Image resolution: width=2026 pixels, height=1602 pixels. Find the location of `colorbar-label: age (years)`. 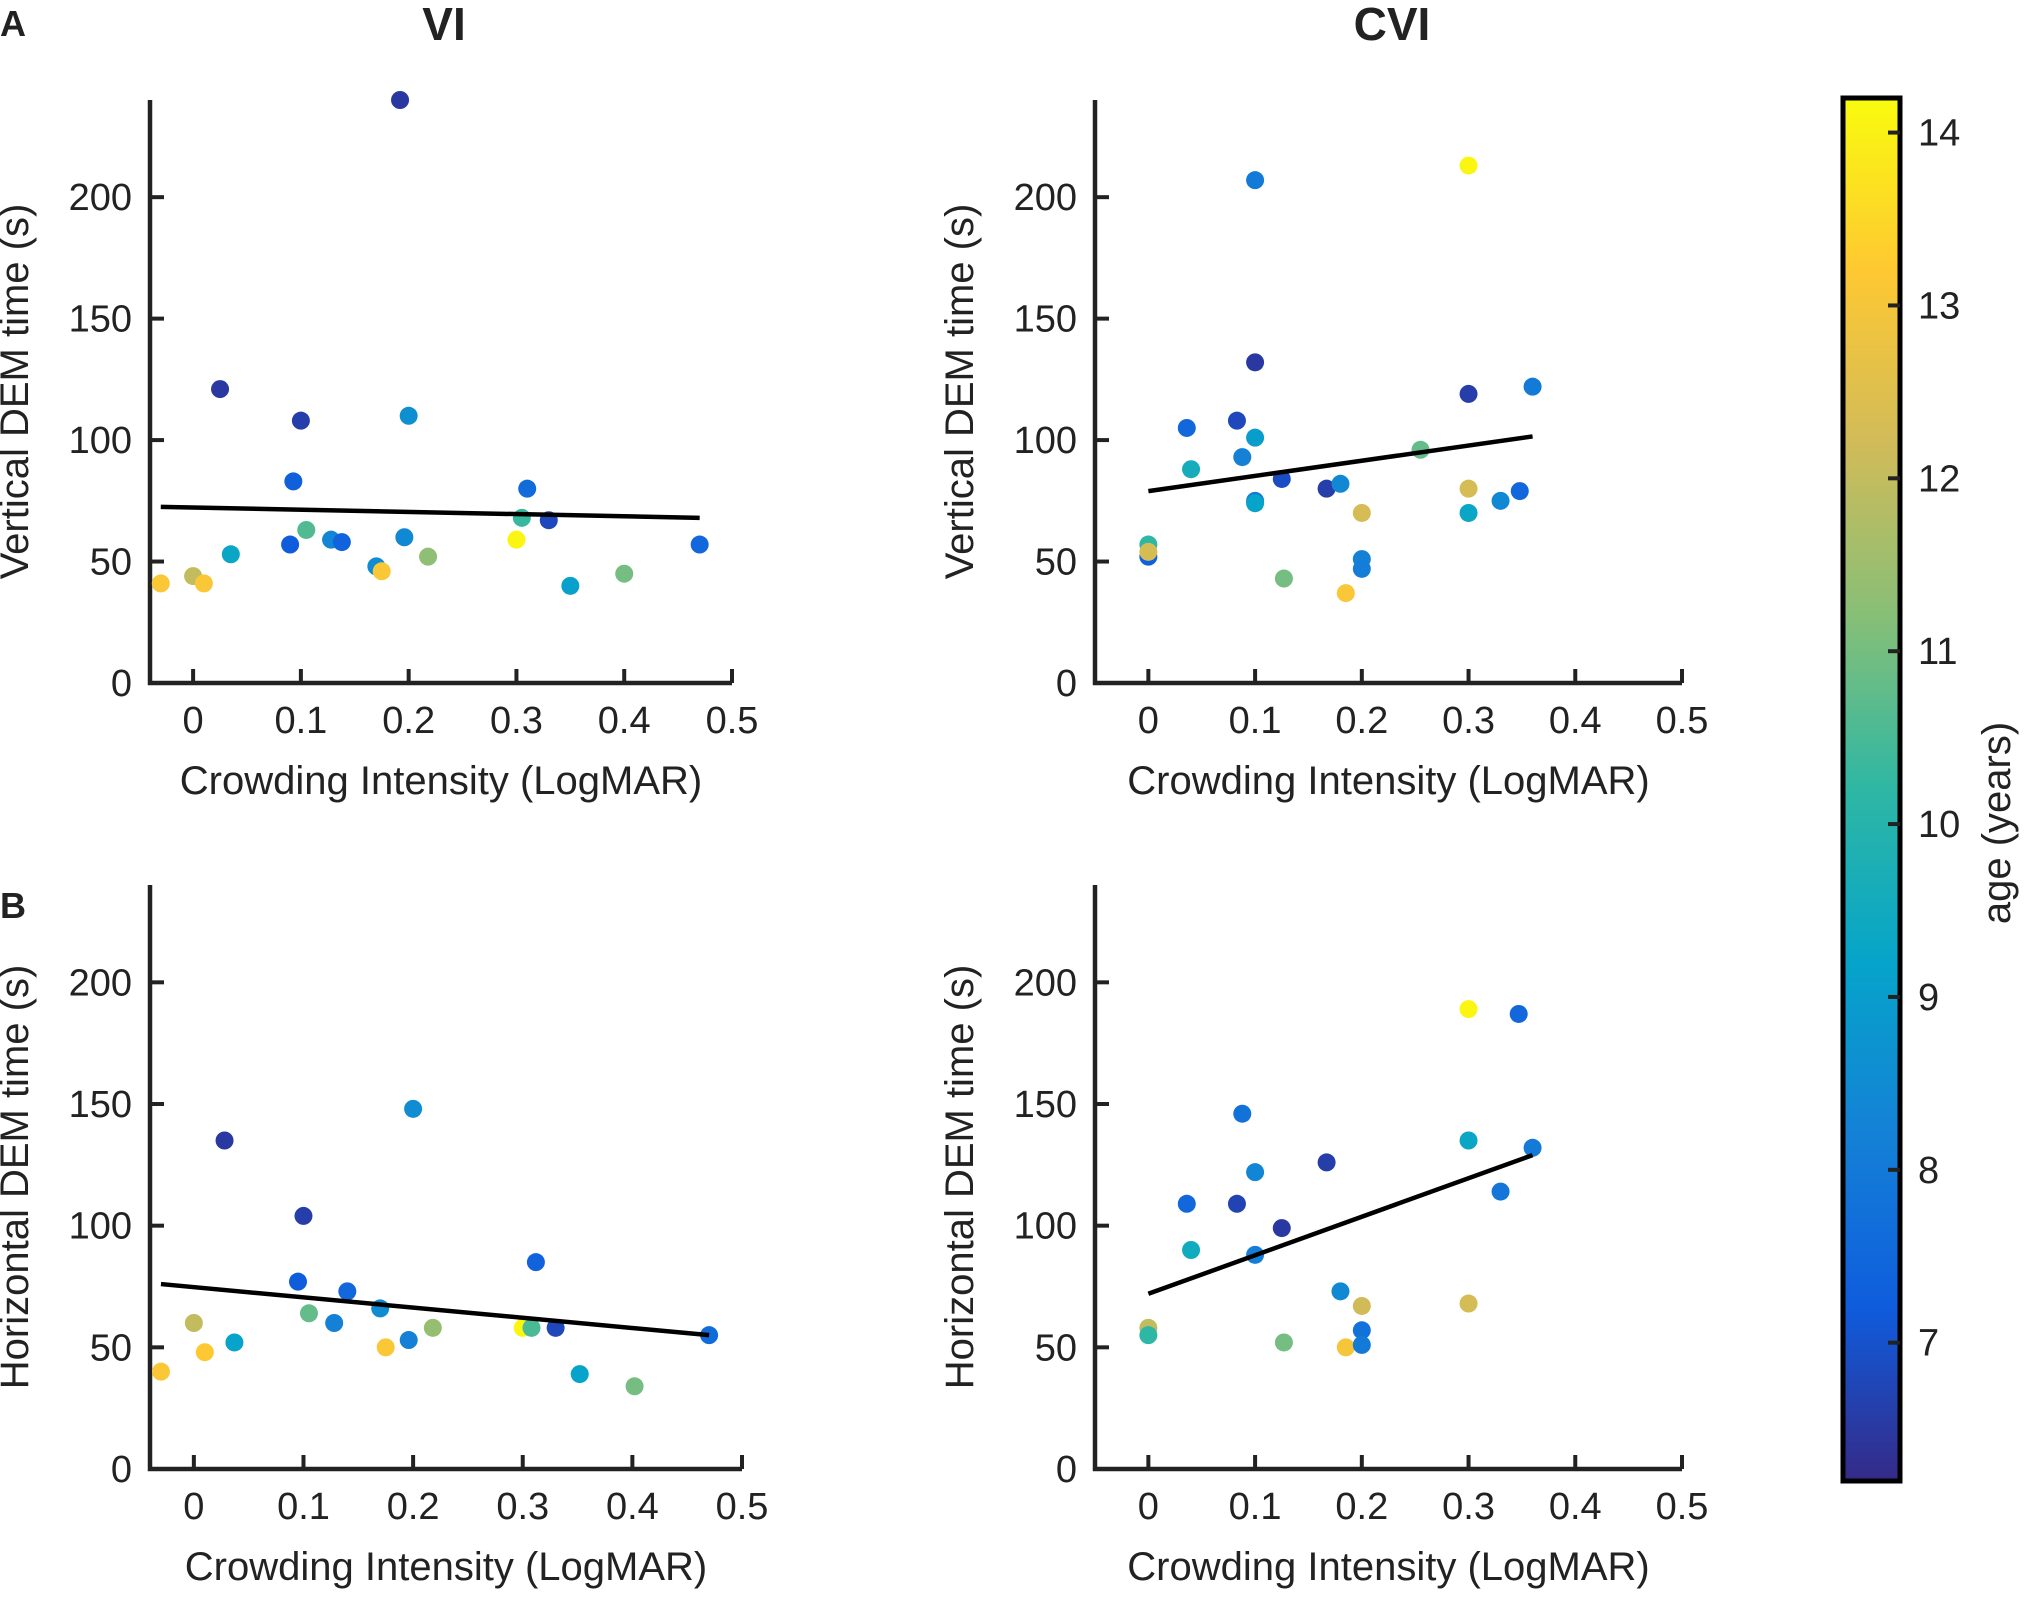

colorbar-label: age (years) is located at coordinates (1997, 823).